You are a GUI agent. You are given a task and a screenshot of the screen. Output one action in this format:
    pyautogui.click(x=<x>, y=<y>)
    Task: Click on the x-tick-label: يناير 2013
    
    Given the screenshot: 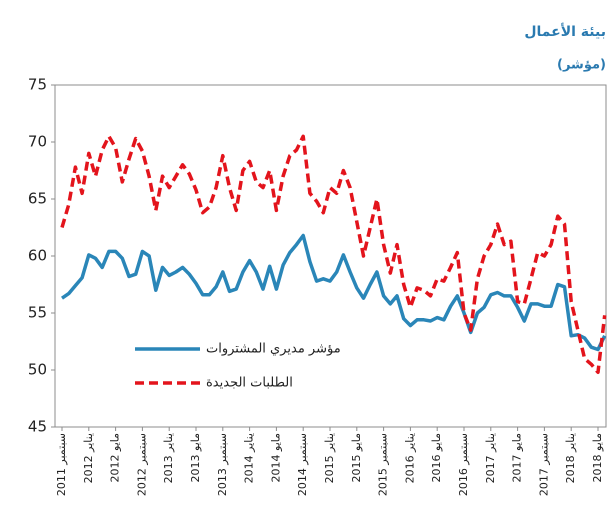 What is the action you would take?
    pyautogui.click(x=168, y=458)
    